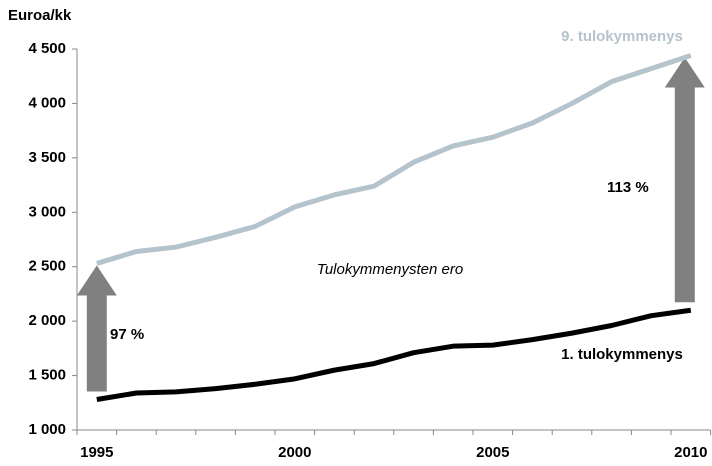 Image resolution: width=712 pixels, height=466 pixels. Describe the element at coordinates (96, 452) in the screenshot. I see `x-tick-label: 1995` at that location.